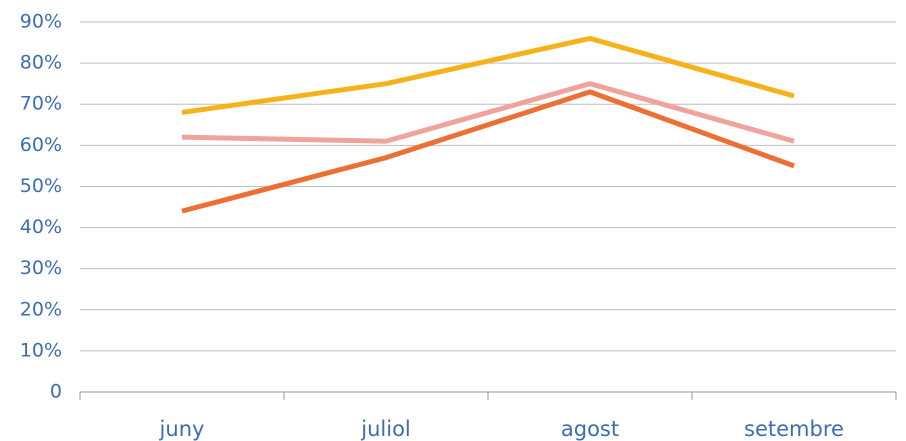 This screenshot has width=906, height=441. Describe the element at coordinates (56, 392) in the screenshot. I see `y-tick-label: 0` at that location.